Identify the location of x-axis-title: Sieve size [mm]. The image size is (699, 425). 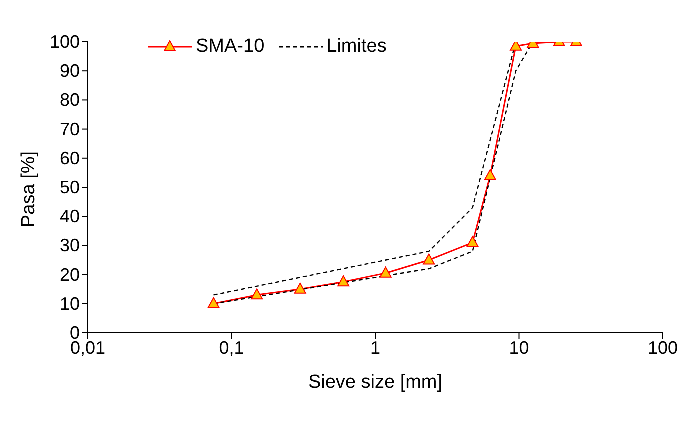
(375, 382).